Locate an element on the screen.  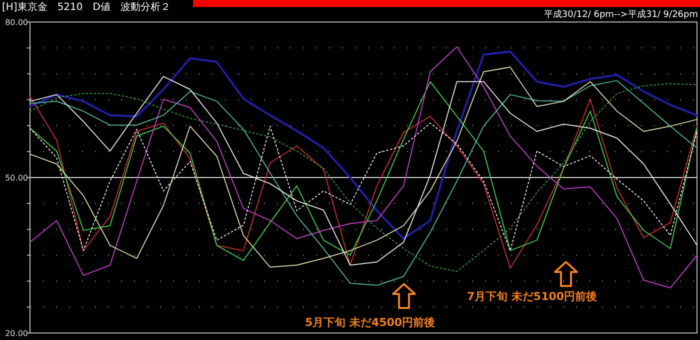
annotation: 5月下旬 未だ4500円前後 is located at coordinates (370, 322).